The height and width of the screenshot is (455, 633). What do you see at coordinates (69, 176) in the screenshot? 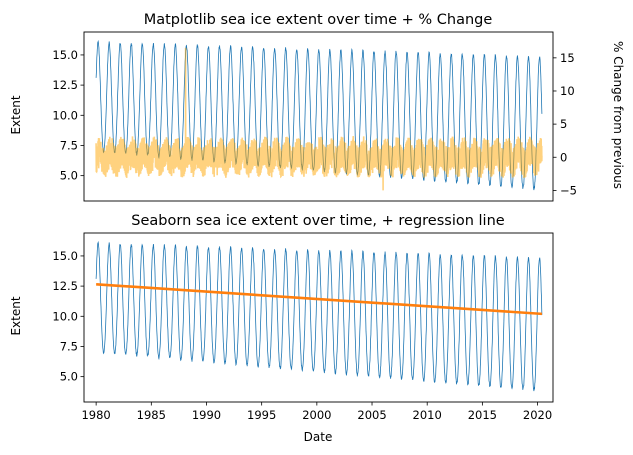
I see `top-y-tick-label: 5.0` at bounding box center [69, 176].